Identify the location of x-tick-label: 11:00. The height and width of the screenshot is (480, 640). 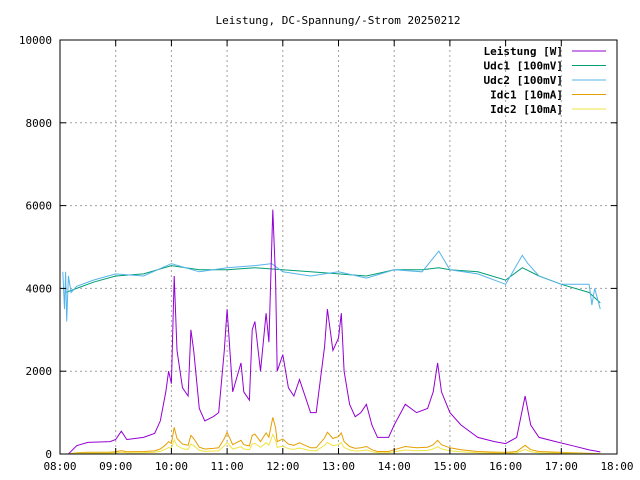
(227, 466).